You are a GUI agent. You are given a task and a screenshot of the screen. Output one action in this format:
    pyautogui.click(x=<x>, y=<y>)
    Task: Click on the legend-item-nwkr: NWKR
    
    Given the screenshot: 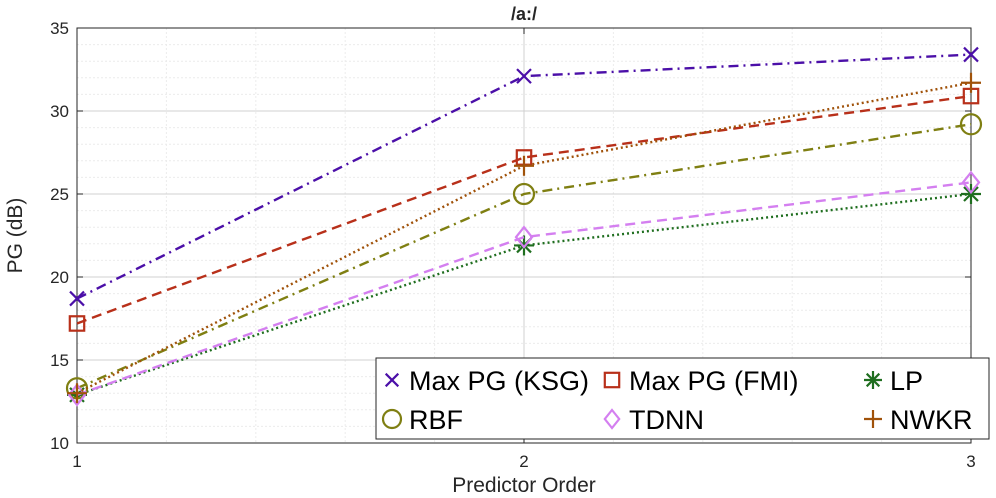 What is the action you would take?
    pyautogui.click(x=918, y=420)
    